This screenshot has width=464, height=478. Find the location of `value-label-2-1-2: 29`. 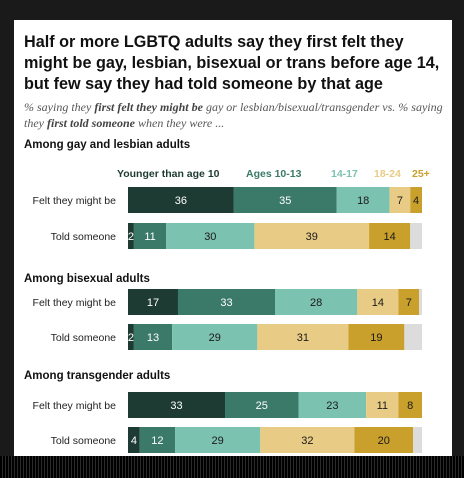

value-label-2-1-2: 29 is located at coordinates (218, 441).